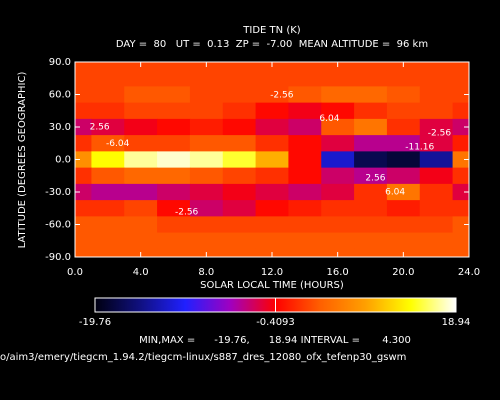  I want to click on y-tick-label: -30.0, so click(58, 192).